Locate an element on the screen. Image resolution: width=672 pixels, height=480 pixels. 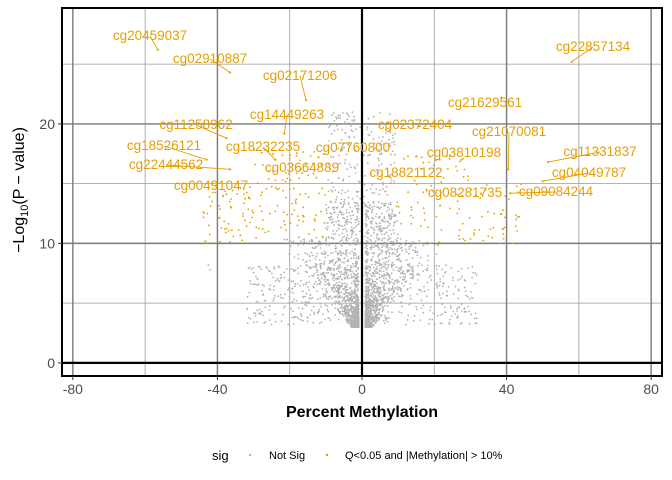
point-label: cg22857134 is located at coordinates (593, 46).